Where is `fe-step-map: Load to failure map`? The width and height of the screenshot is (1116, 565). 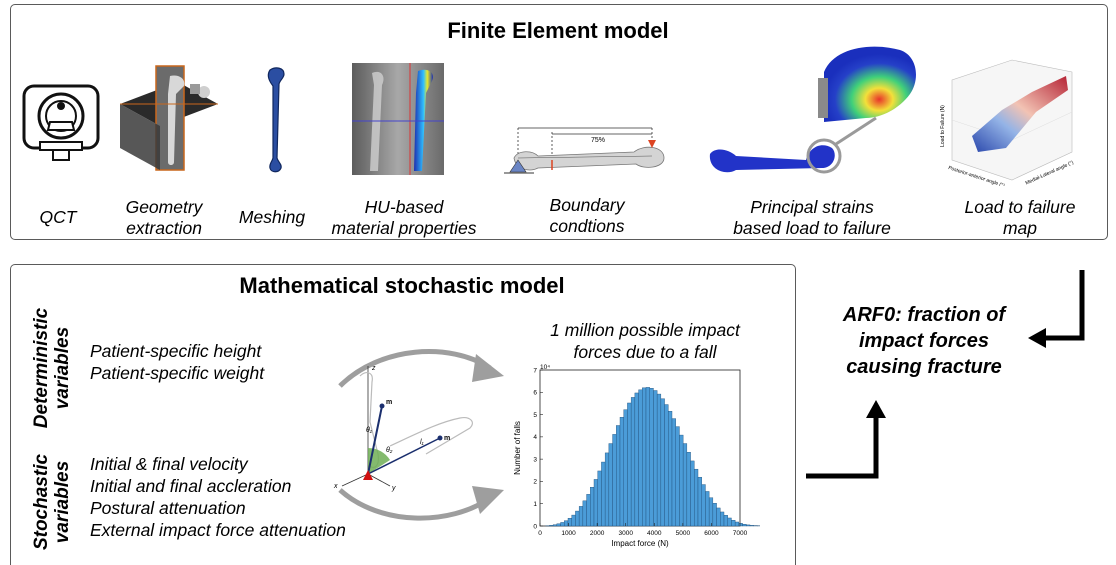 fe-step-map: Load to failure map is located at coordinates (1020, 218).